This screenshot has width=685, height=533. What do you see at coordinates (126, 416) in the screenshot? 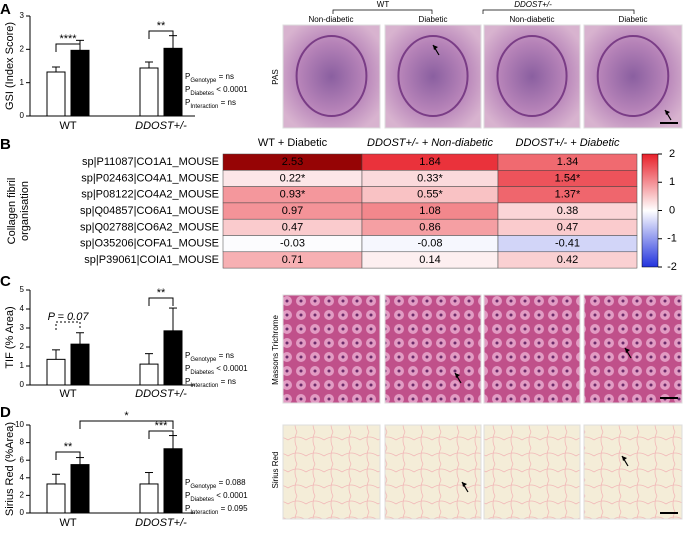
I see `significance-label: *` at bounding box center [126, 416].